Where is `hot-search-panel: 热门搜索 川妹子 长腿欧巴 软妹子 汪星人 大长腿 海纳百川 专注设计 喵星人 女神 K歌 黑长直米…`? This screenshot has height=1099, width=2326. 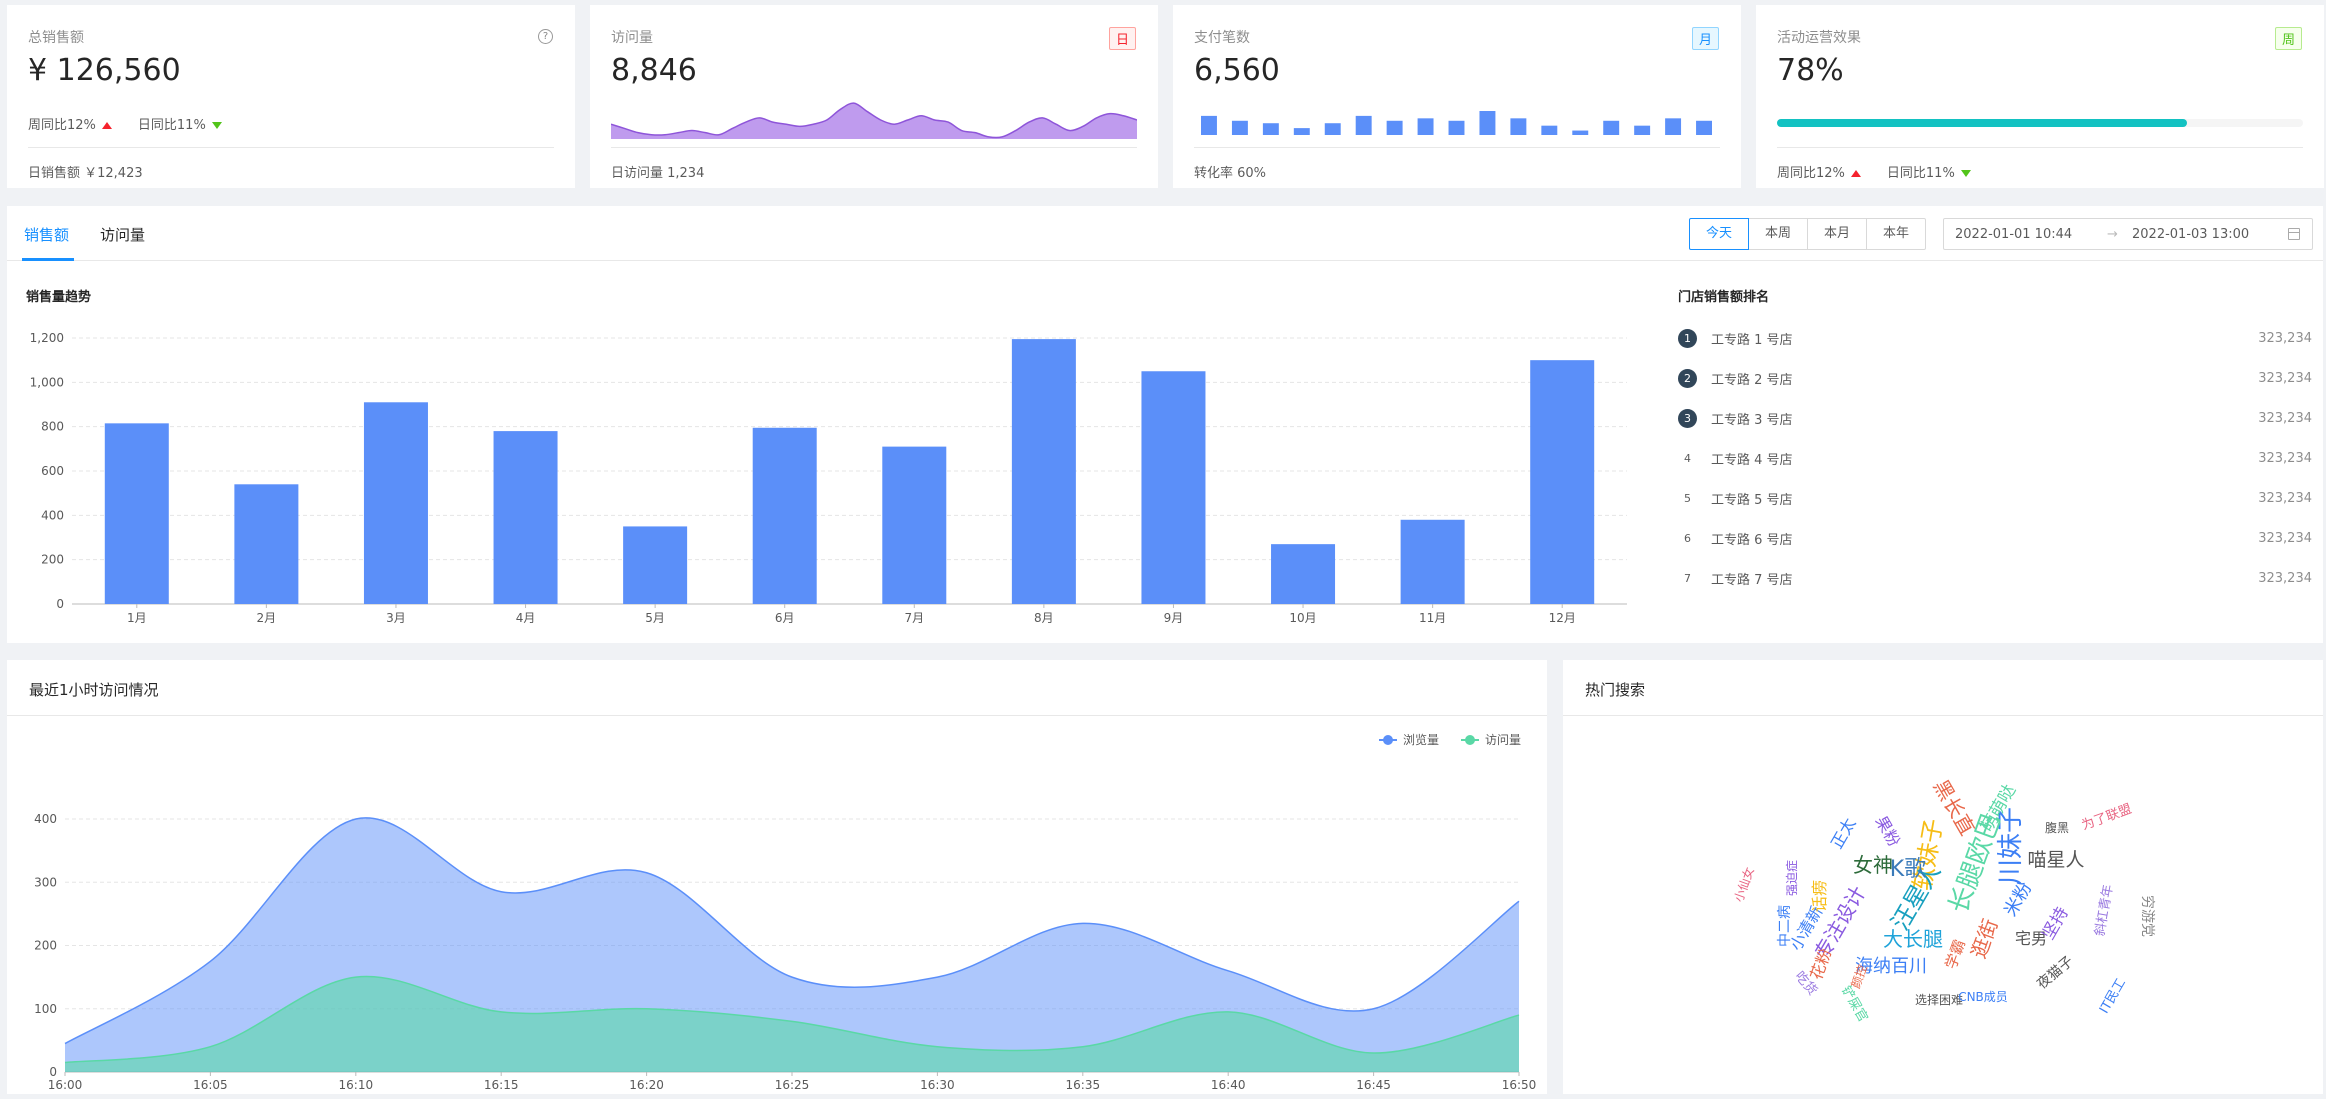
hot-search-panel: 热门搜索 川妹子 长腿欧巴 软妹子 汪星人 大长腿 海纳百川 专注设计 喵星人 女神 K歌 黑长直米… is located at coordinates (1943, 877).